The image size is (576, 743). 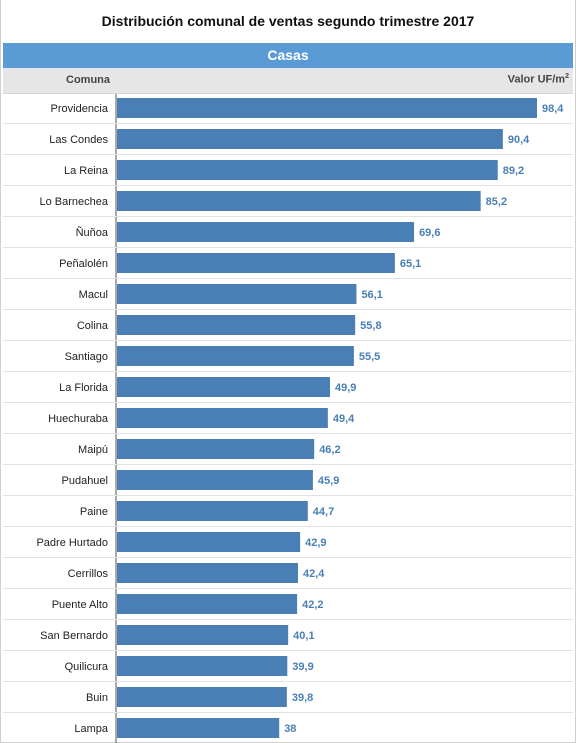 I want to click on column-header-row: Comuna Valor UF/m2, so click(x=288, y=81).